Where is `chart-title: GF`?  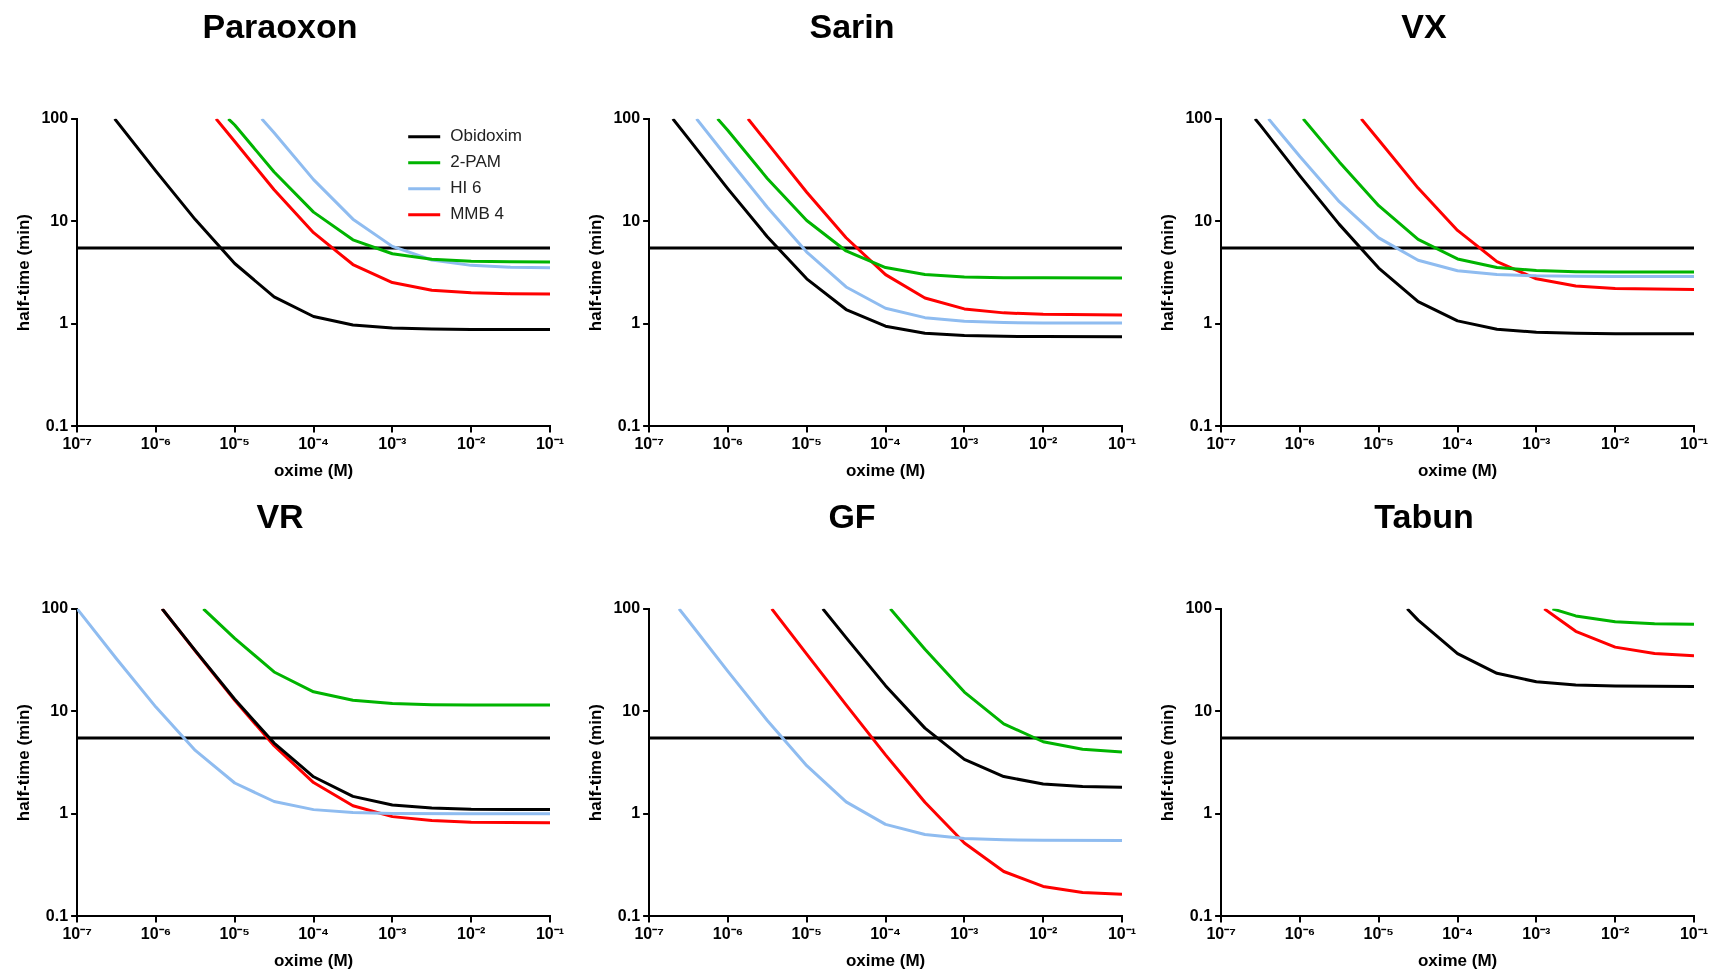
chart-title: GF is located at coordinates (852, 515).